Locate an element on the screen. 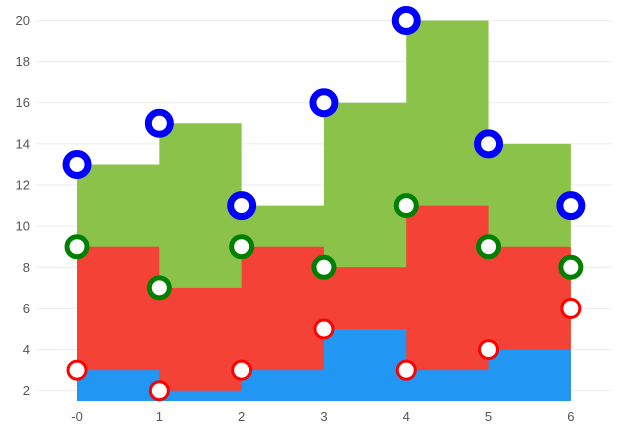 Image resolution: width=626 pixels, height=435 pixels. y-tick-label: 6 is located at coordinates (26, 308).